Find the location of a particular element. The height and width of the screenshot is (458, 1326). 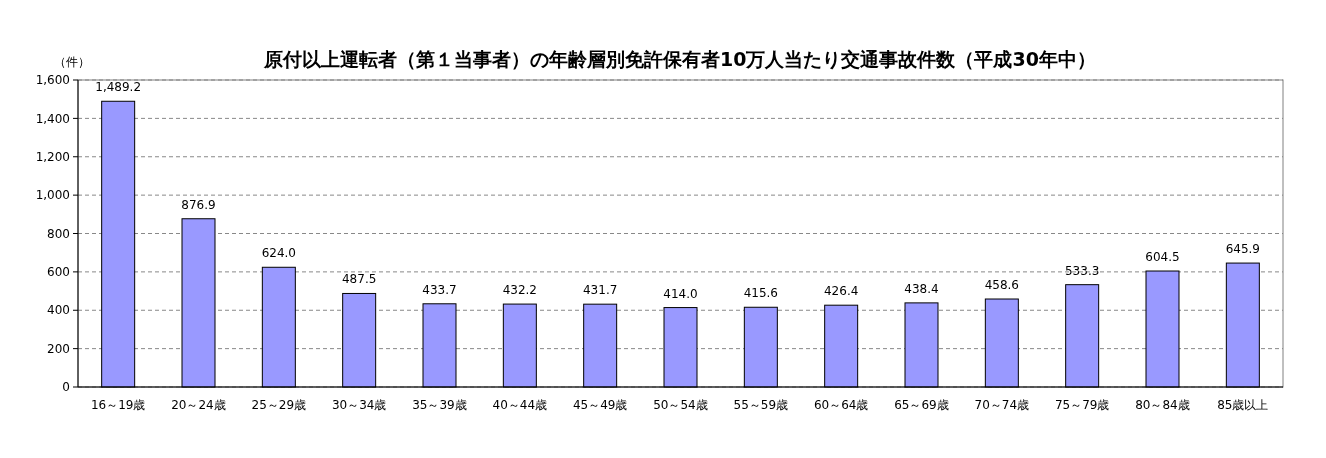

y-axis-title: （件） is located at coordinates (72, 62).